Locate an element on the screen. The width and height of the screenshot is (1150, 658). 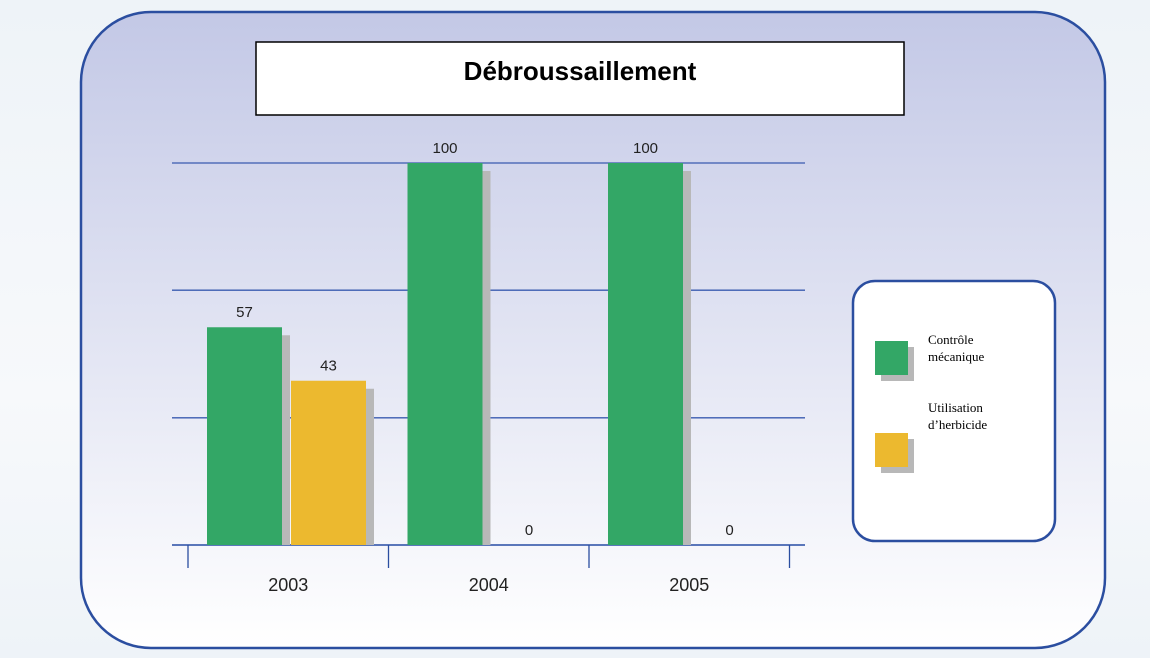
value-label: 57 is located at coordinates (244, 312).